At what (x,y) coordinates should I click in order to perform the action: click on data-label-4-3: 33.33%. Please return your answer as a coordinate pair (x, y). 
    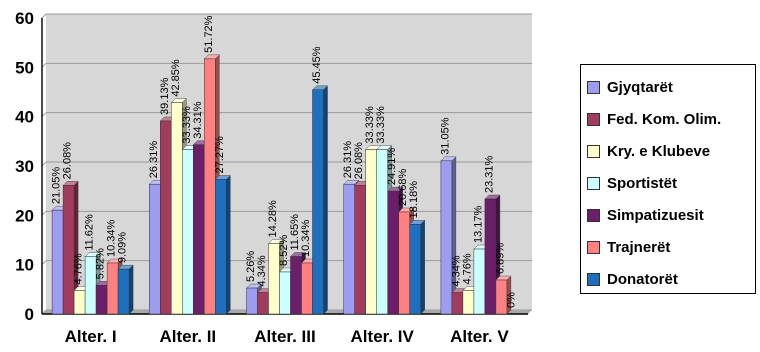
    Looking at the image, I should click on (370, 125).